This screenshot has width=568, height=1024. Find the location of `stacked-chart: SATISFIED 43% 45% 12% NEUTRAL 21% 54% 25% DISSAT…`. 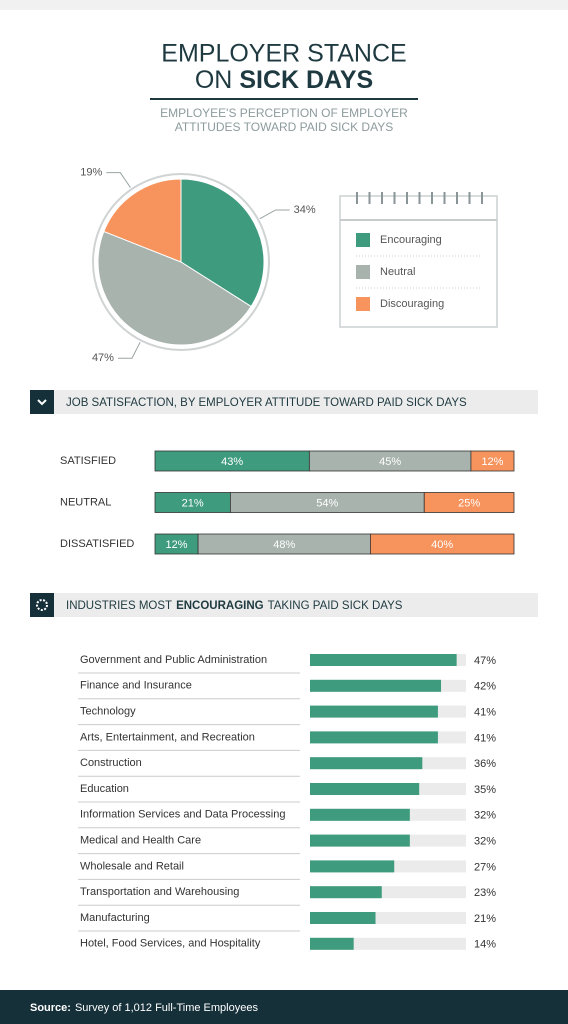

stacked-chart: SATISFIED 43% 45% 12% NEUTRAL 21% 54% 25% DISSAT… is located at coordinates (287, 502).